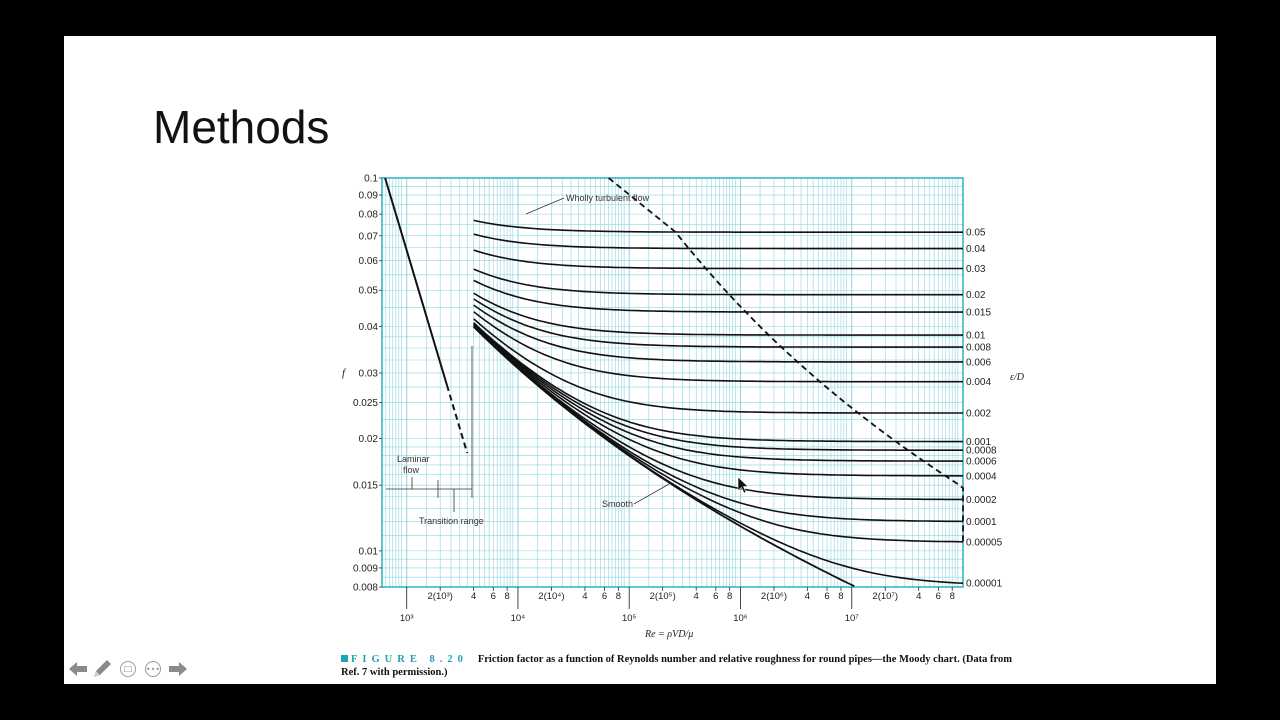 This screenshot has height=720, width=1280. I want to click on x-axis-label: Re = ρVD/μ, so click(668, 634).